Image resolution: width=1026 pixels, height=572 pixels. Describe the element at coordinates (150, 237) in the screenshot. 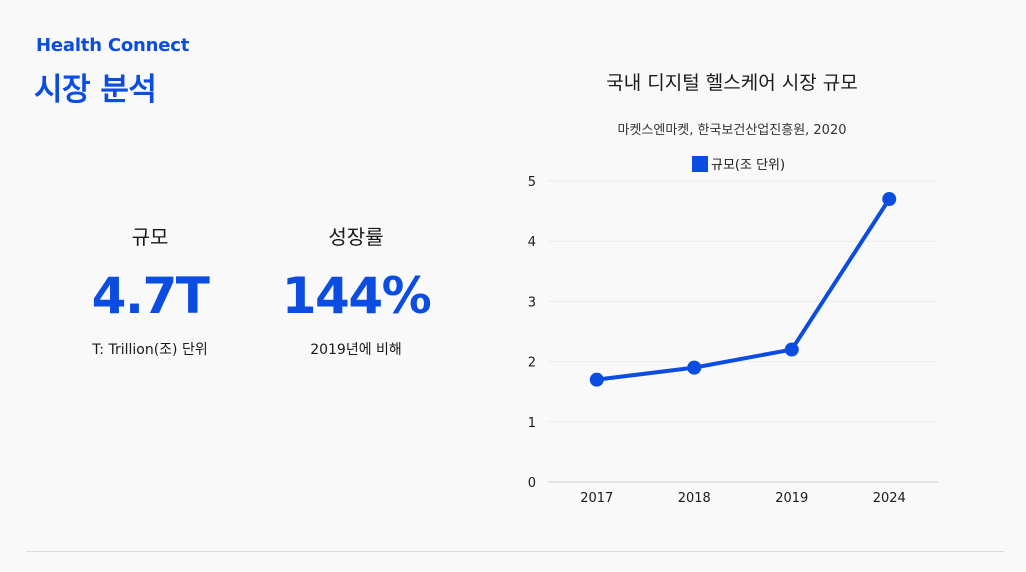

I see `stat-label: 규모` at that location.